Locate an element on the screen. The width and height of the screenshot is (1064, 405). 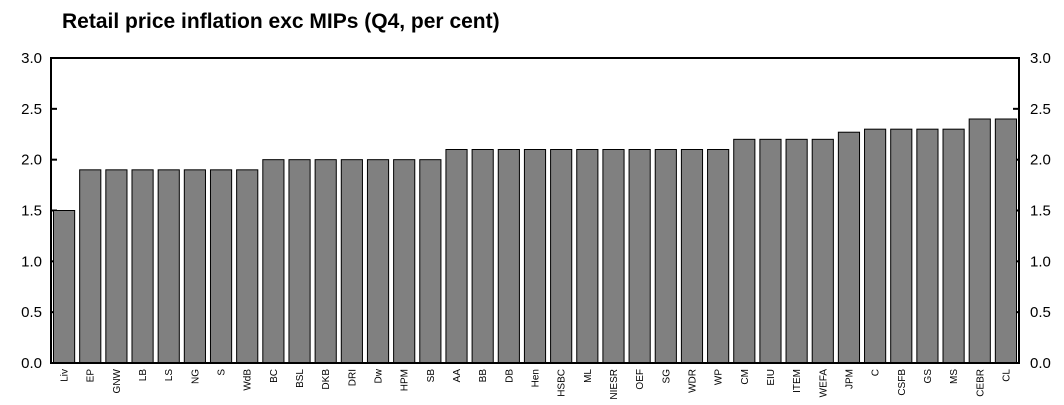
x-tick-label: WEFA is located at coordinates (823, 383).